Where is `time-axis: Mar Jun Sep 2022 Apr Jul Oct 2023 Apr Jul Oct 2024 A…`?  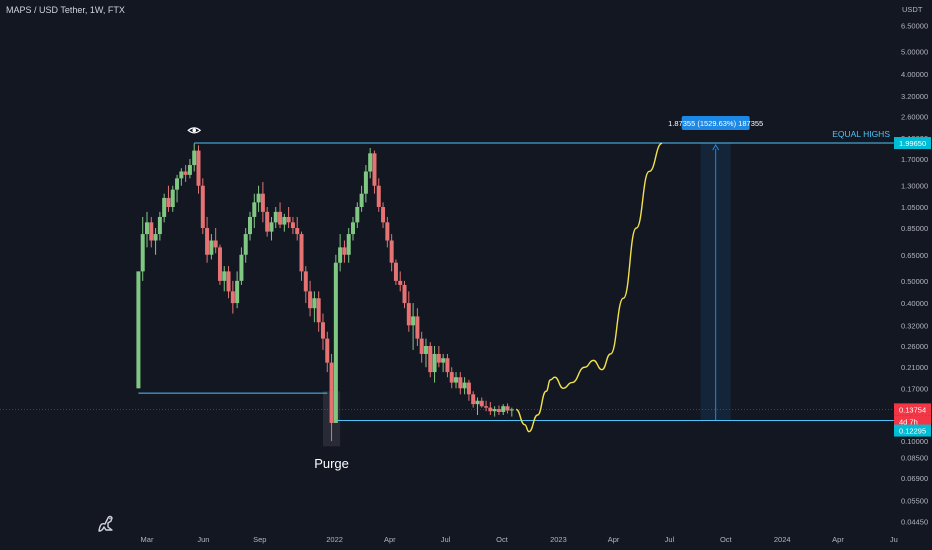 time-axis: Mar Jun Sep 2022 Apr Jul Oct 2023 Apr Jul Oct 2024 A… is located at coordinates (519, 539).